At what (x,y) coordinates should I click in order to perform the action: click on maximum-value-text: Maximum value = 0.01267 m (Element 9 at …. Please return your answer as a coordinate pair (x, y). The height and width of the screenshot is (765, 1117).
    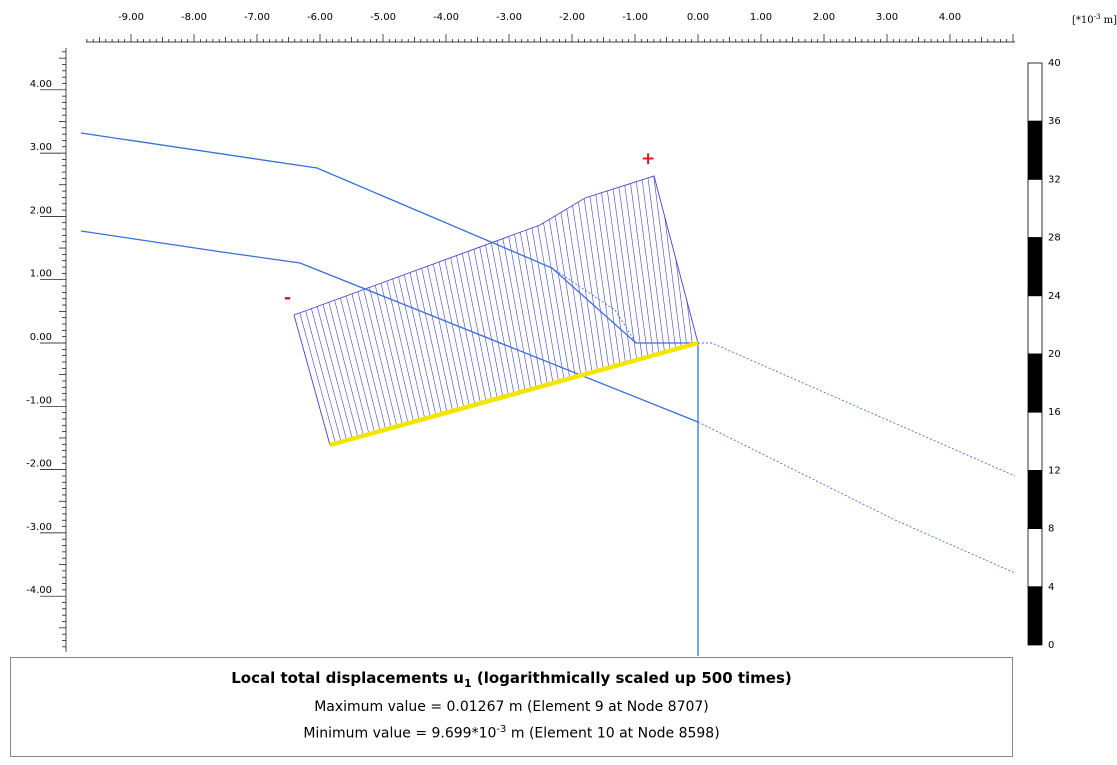
    Looking at the image, I should click on (511, 707).